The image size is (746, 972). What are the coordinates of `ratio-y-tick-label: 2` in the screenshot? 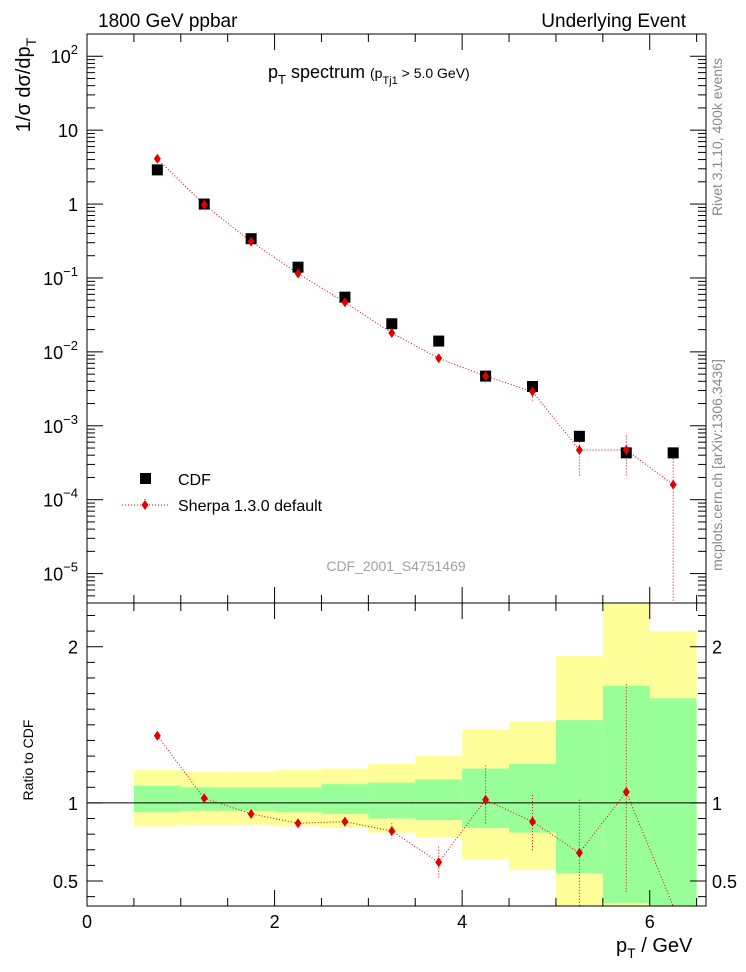 It's located at (73, 648).